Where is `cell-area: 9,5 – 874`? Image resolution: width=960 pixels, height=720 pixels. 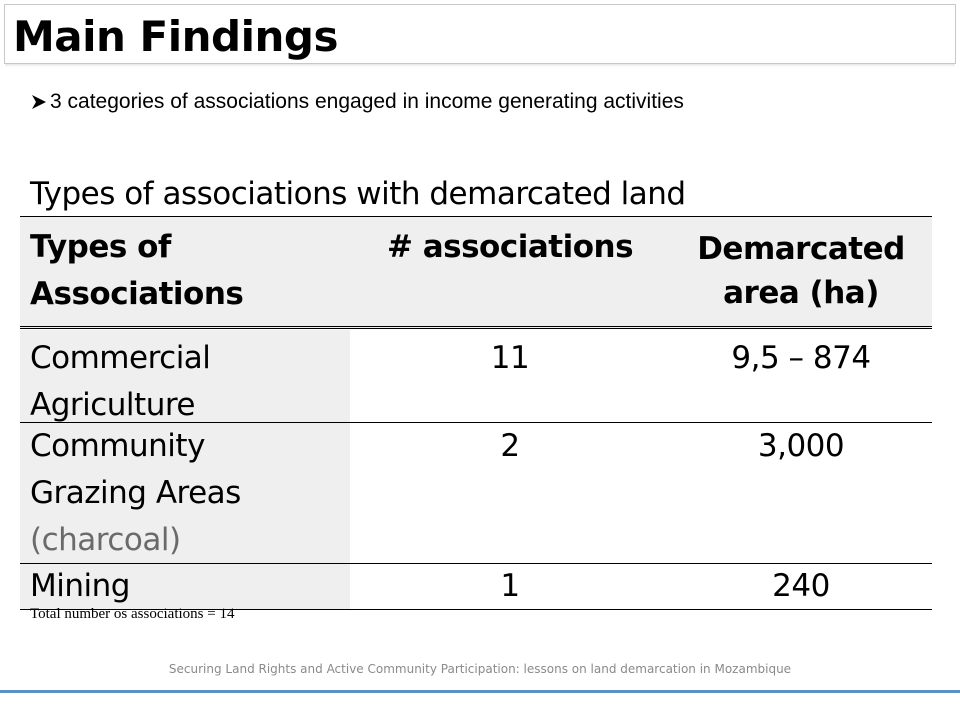 cell-area: 9,5 – 874 is located at coordinates (801, 358).